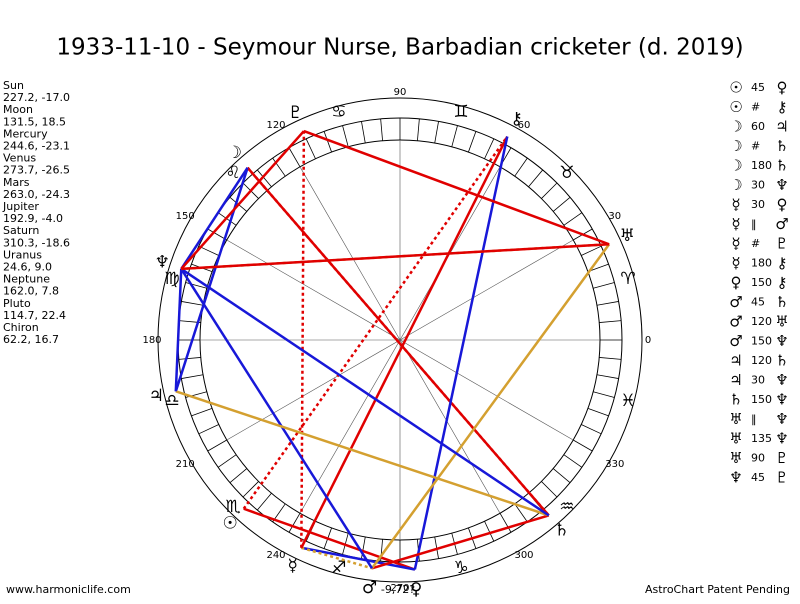 The width and height of the screenshot is (800, 604). I want to click on planet-position: 310.3, -18.6, so click(36, 242).